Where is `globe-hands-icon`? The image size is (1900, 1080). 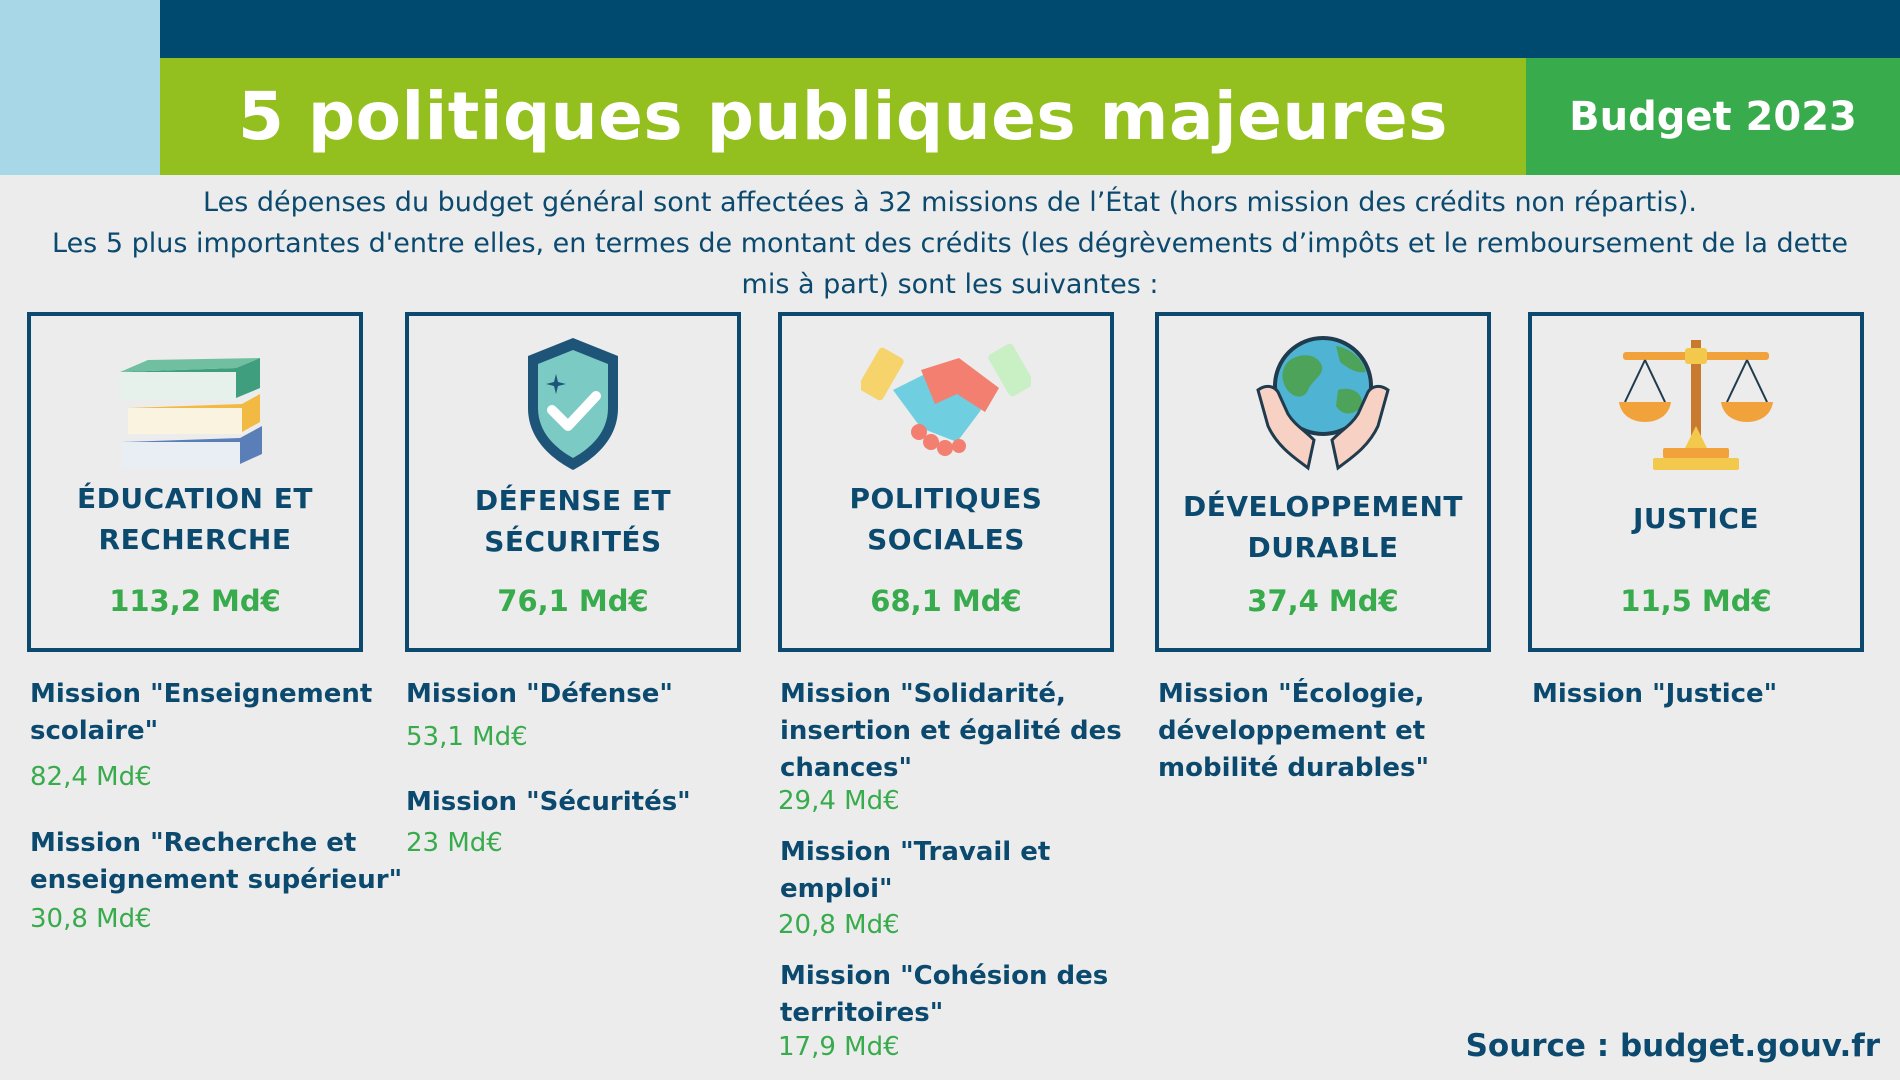
globe-hands-icon is located at coordinates (1323, 403).